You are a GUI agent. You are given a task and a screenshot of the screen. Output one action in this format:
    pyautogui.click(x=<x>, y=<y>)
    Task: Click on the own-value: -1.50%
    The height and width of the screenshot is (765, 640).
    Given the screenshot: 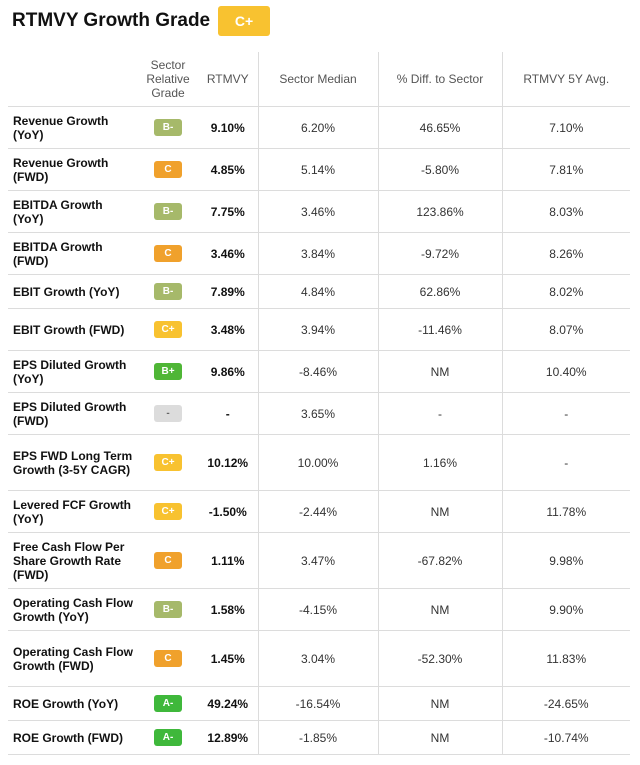 What is the action you would take?
    pyautogui.click(x=228, y=511)
    